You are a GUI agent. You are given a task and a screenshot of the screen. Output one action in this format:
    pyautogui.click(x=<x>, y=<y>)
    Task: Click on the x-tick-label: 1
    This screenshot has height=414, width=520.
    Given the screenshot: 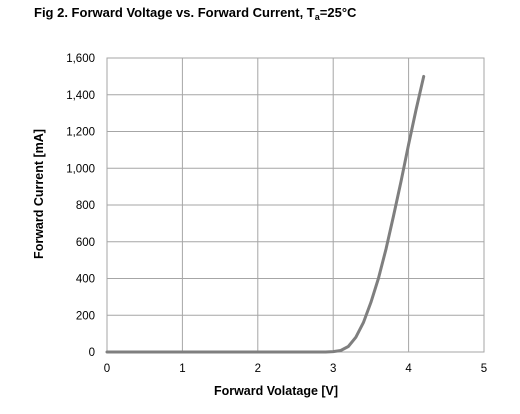 What is the action you would take?
    pyautogui.click(x=182, y=369)
    